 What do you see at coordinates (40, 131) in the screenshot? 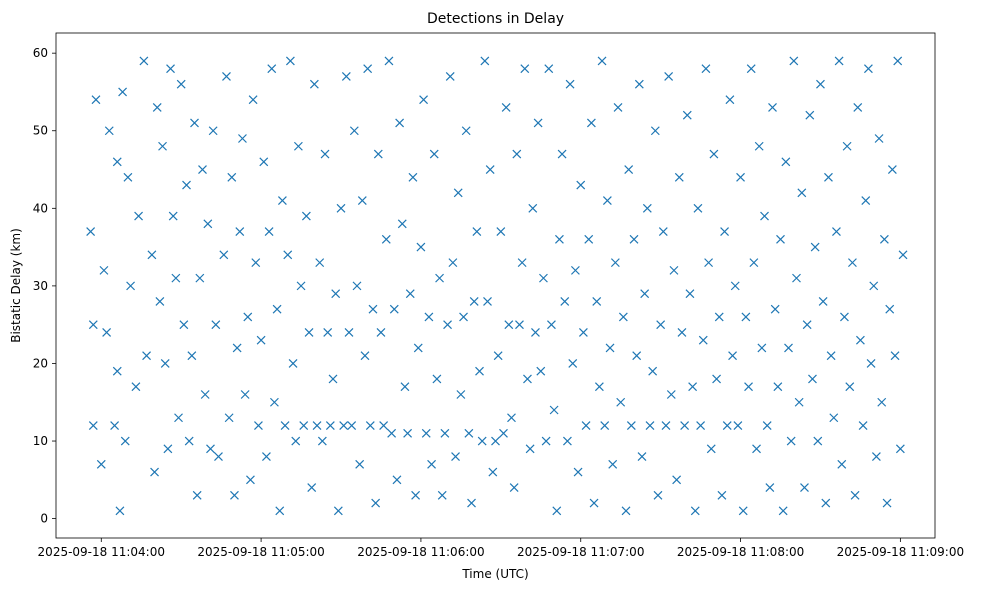
I see `y-tick-label: 50` at bounding box center [40, 131].